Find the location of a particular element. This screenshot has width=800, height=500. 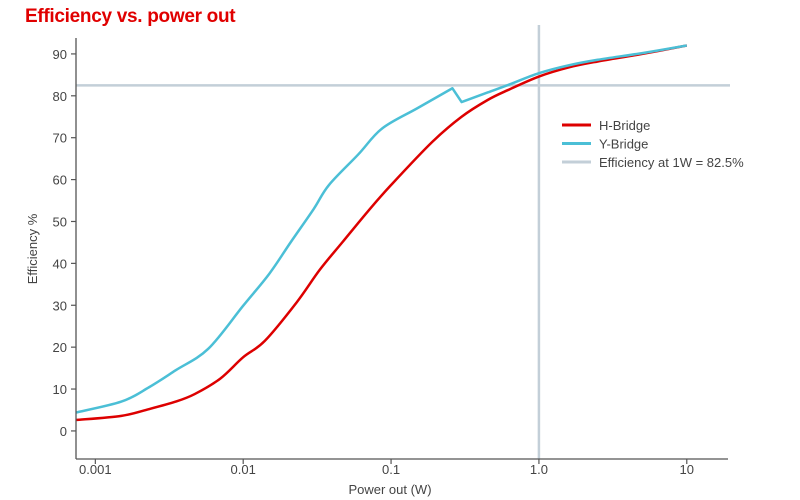

legend-label: Efficiency at 1W = 82.5% is located at coordinates (671, 162).